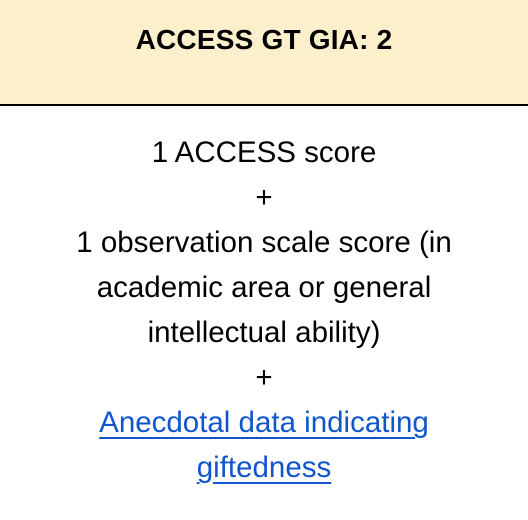 The image size is (528, 520). What do you see at coordinates (264, 39) in the screenshot?
I see `card-title: ACCESS GT GIA: 2` at bounding box center [264, 39].